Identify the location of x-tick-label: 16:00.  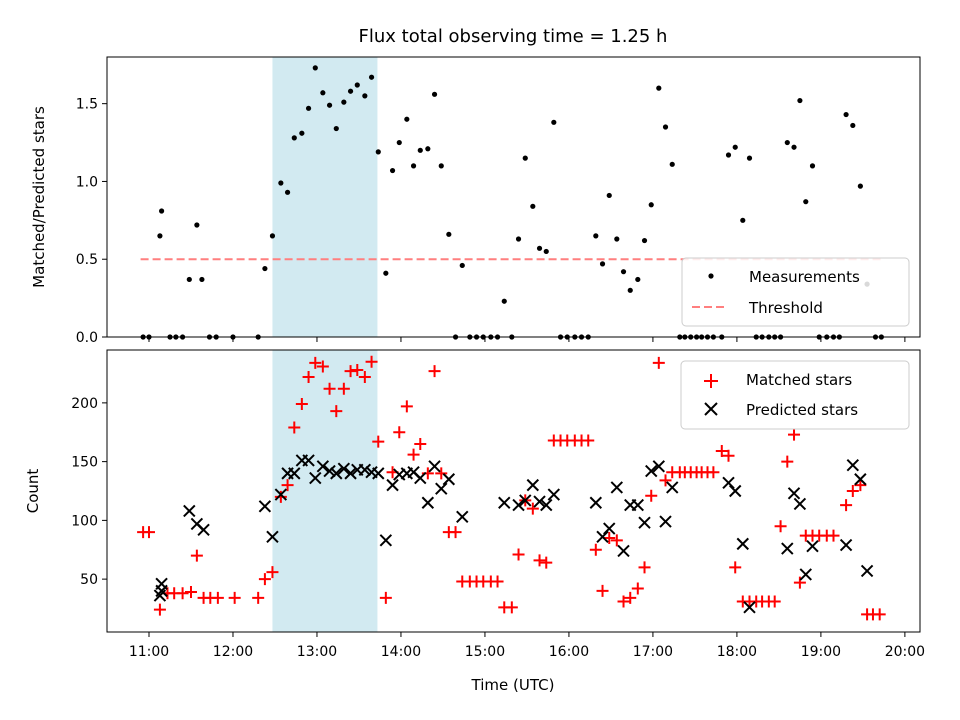
(569, 652).